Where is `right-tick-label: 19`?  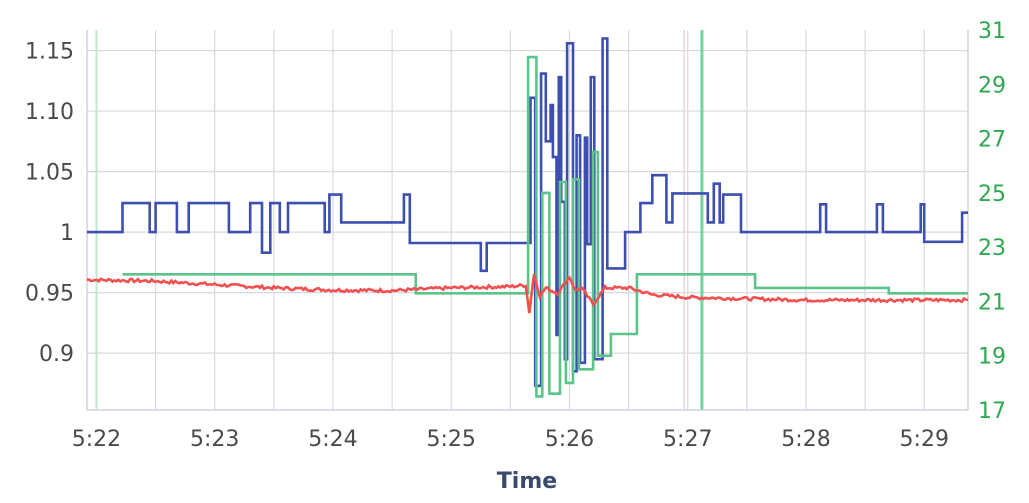
right-tick-label: 19 is located at coordinates (992, 357).